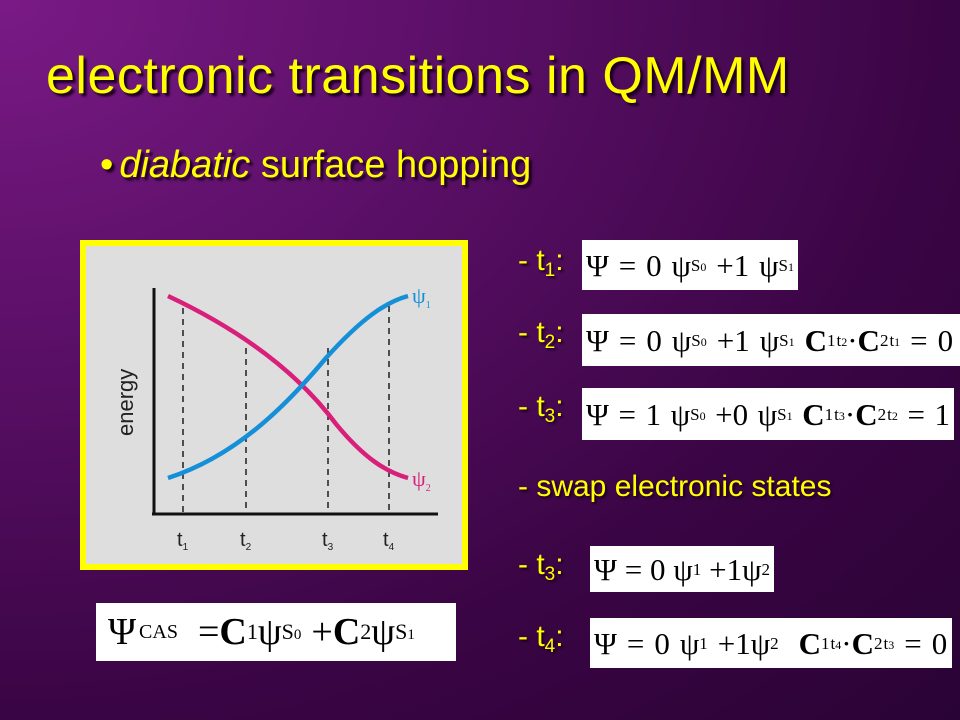 Image resolution: width=960 pixels, height=720 pixels. What do you see at coordinates (771, 340) in the screenshot?
I see `equation-t2: Ψ = 0 ψ S0 +1 ψ S1 C 1 t2 · C 2 t1 = 0` at bounding box center [771, 340].